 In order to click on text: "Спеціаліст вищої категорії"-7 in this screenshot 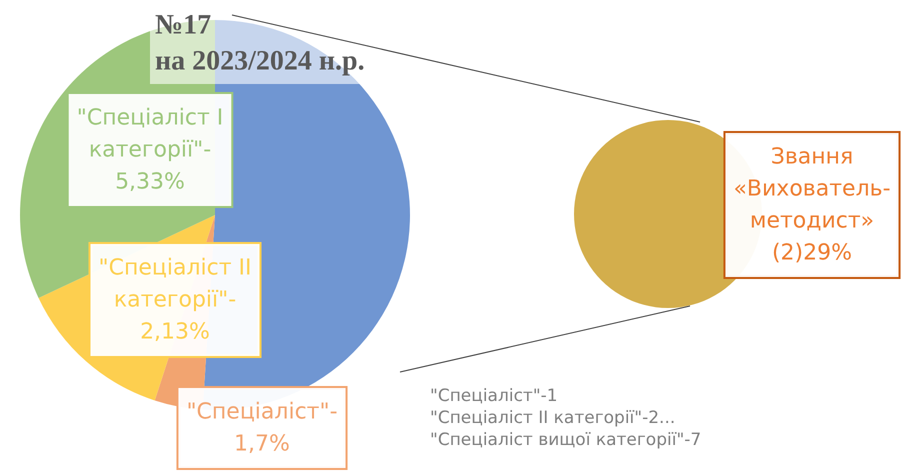, I will do `click(566, 440)`.